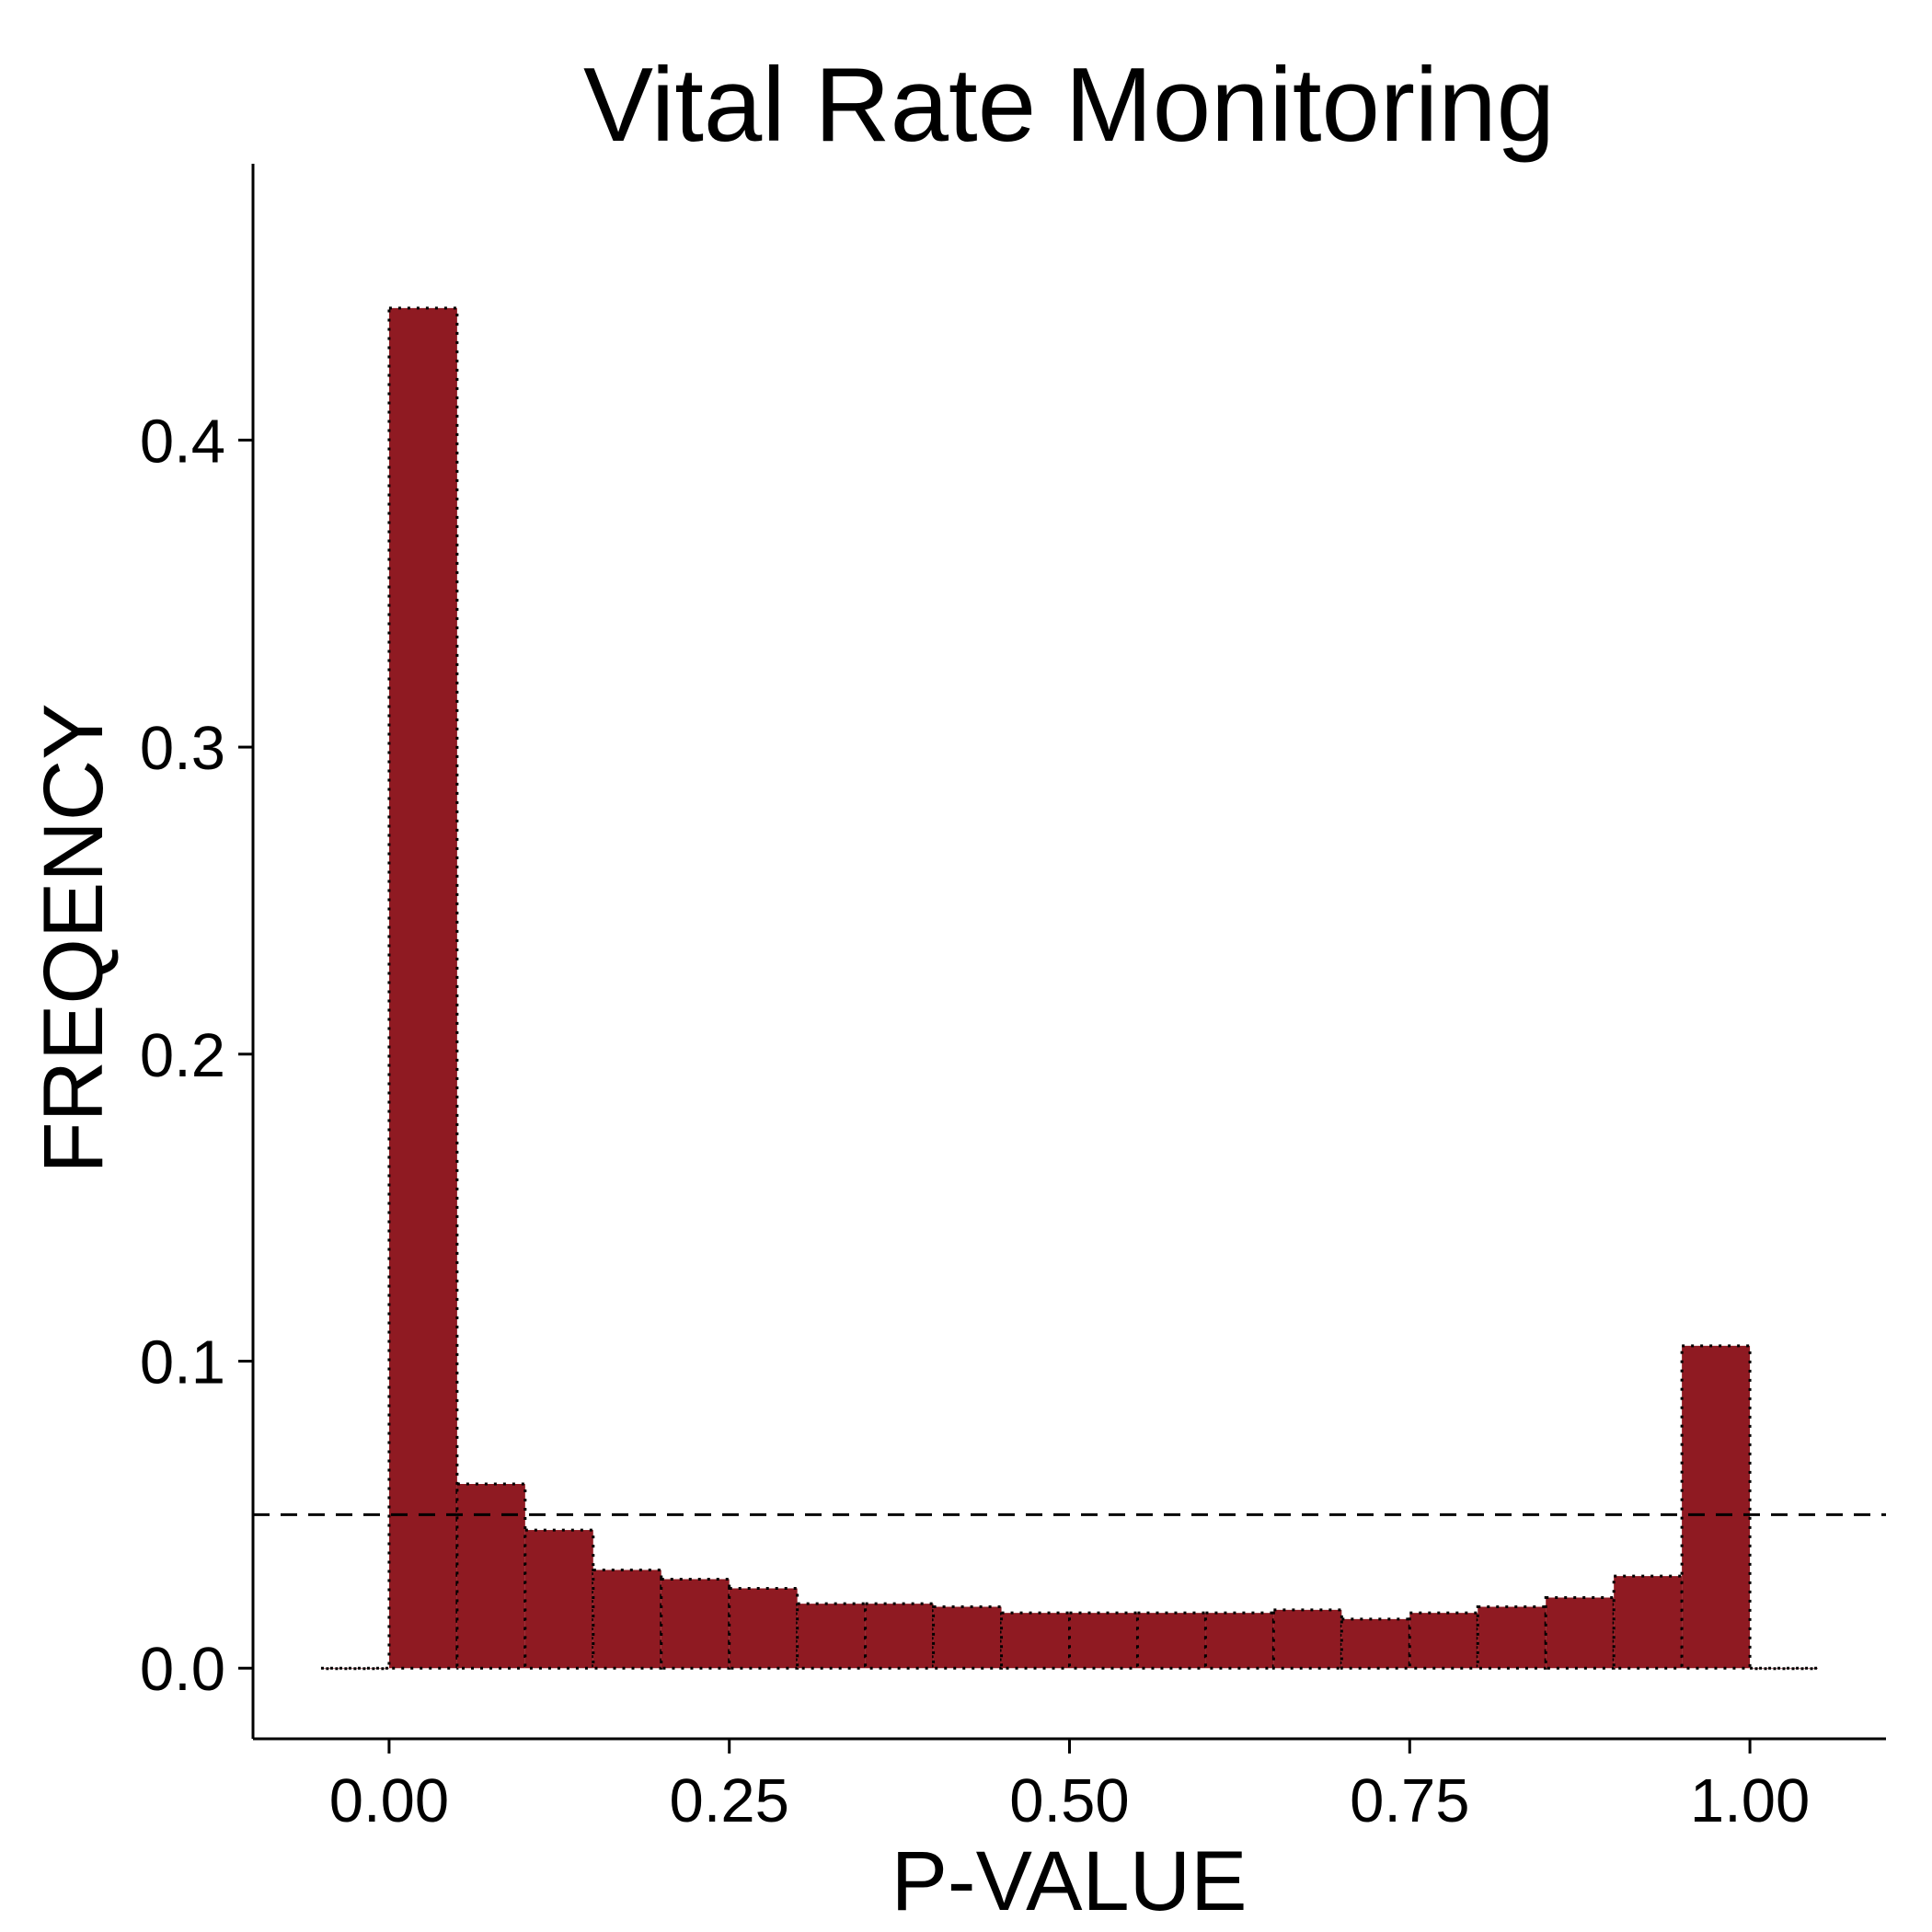 Image resolution: width=1932 pixels, height=1932 pixels. I want to click on y-tick-label: 0.3, so click(182, 748).